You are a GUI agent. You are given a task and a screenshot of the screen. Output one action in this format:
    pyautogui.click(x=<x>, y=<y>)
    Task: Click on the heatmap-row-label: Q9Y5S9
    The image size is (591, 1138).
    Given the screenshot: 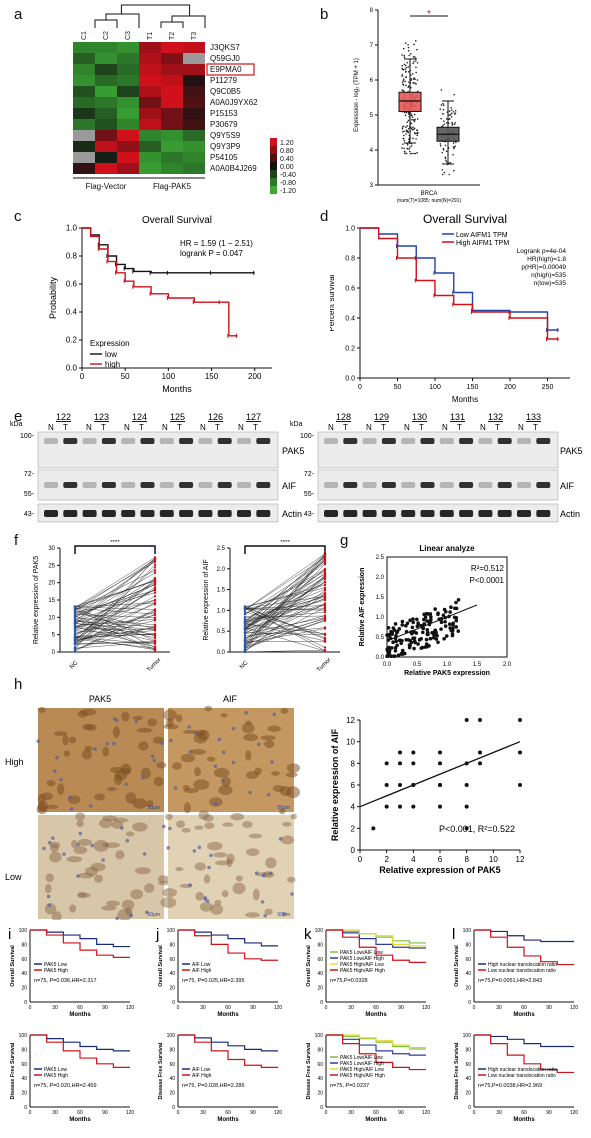 What is the action you would take?
    pyautogui.click(x=225, y=135)
    